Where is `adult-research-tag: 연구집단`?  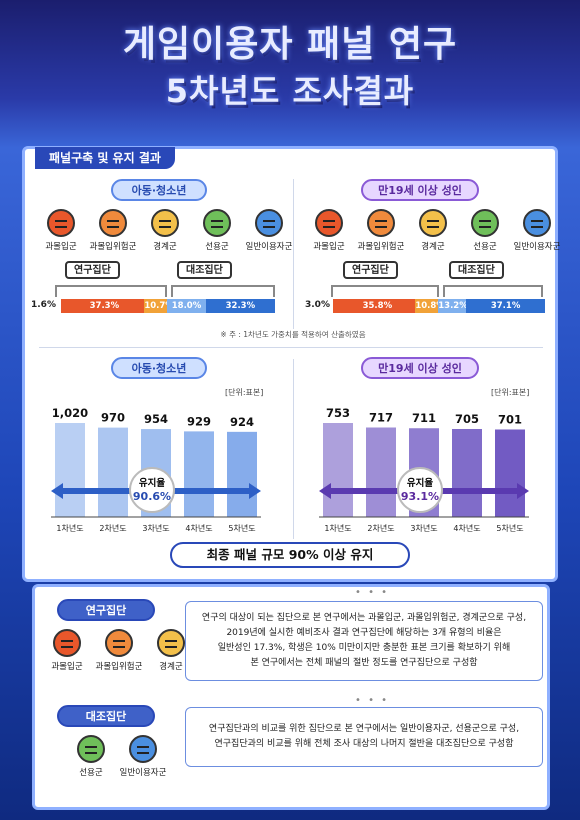
adult-research-tag: 연구집단 is located at coordinates (370, 270).